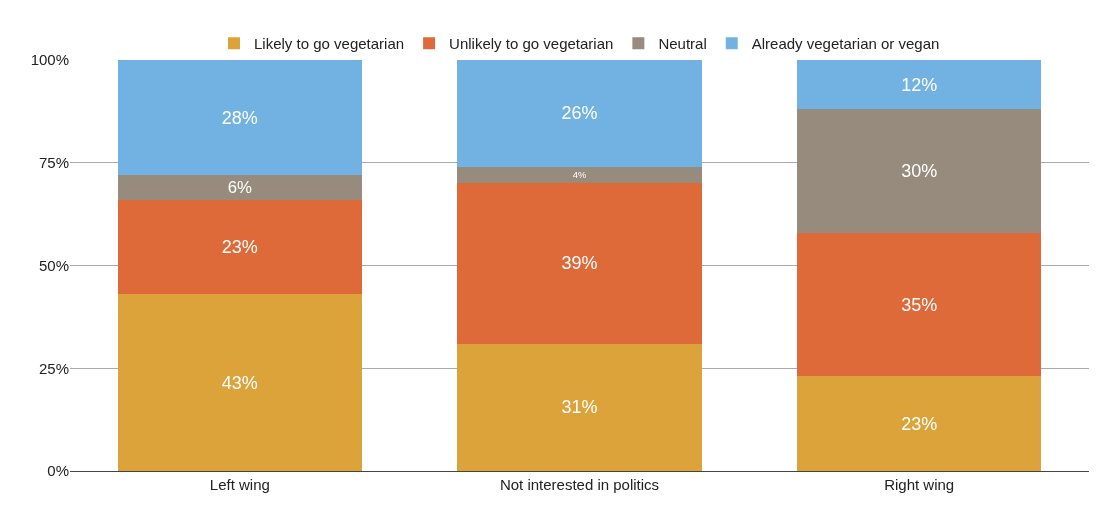  Describe the element at coordinates (58, 471) in the screenshot. I see `y-tick-label: 0%` at that location.